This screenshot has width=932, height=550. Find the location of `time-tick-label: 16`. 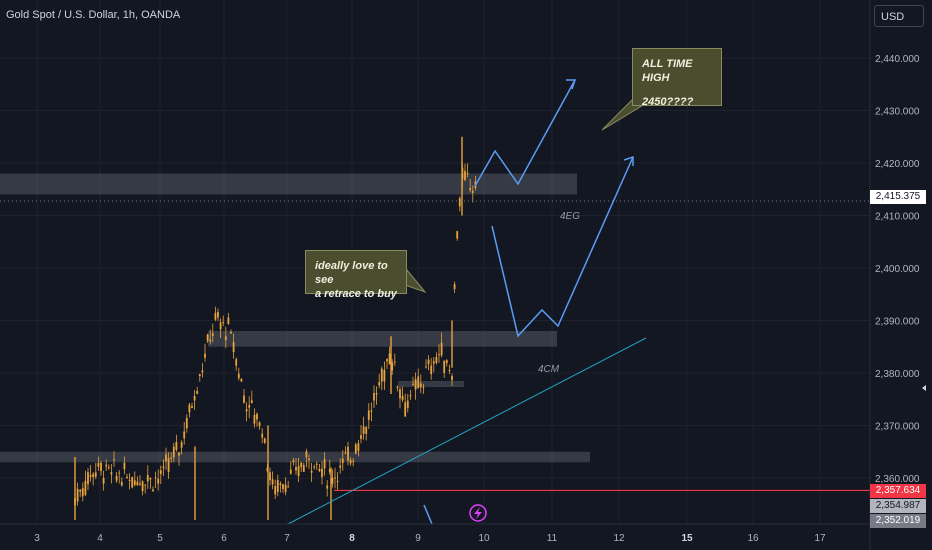

time-tick-label: 16 is located at coordinates (753, 538).